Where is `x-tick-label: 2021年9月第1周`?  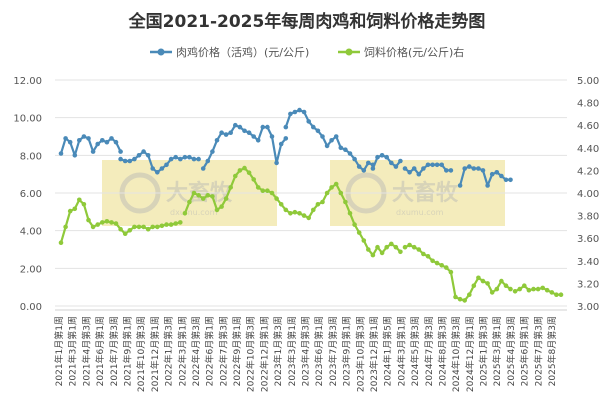
x-tick-label: 2021年9月第1周 is located at coordinates (127, 351).